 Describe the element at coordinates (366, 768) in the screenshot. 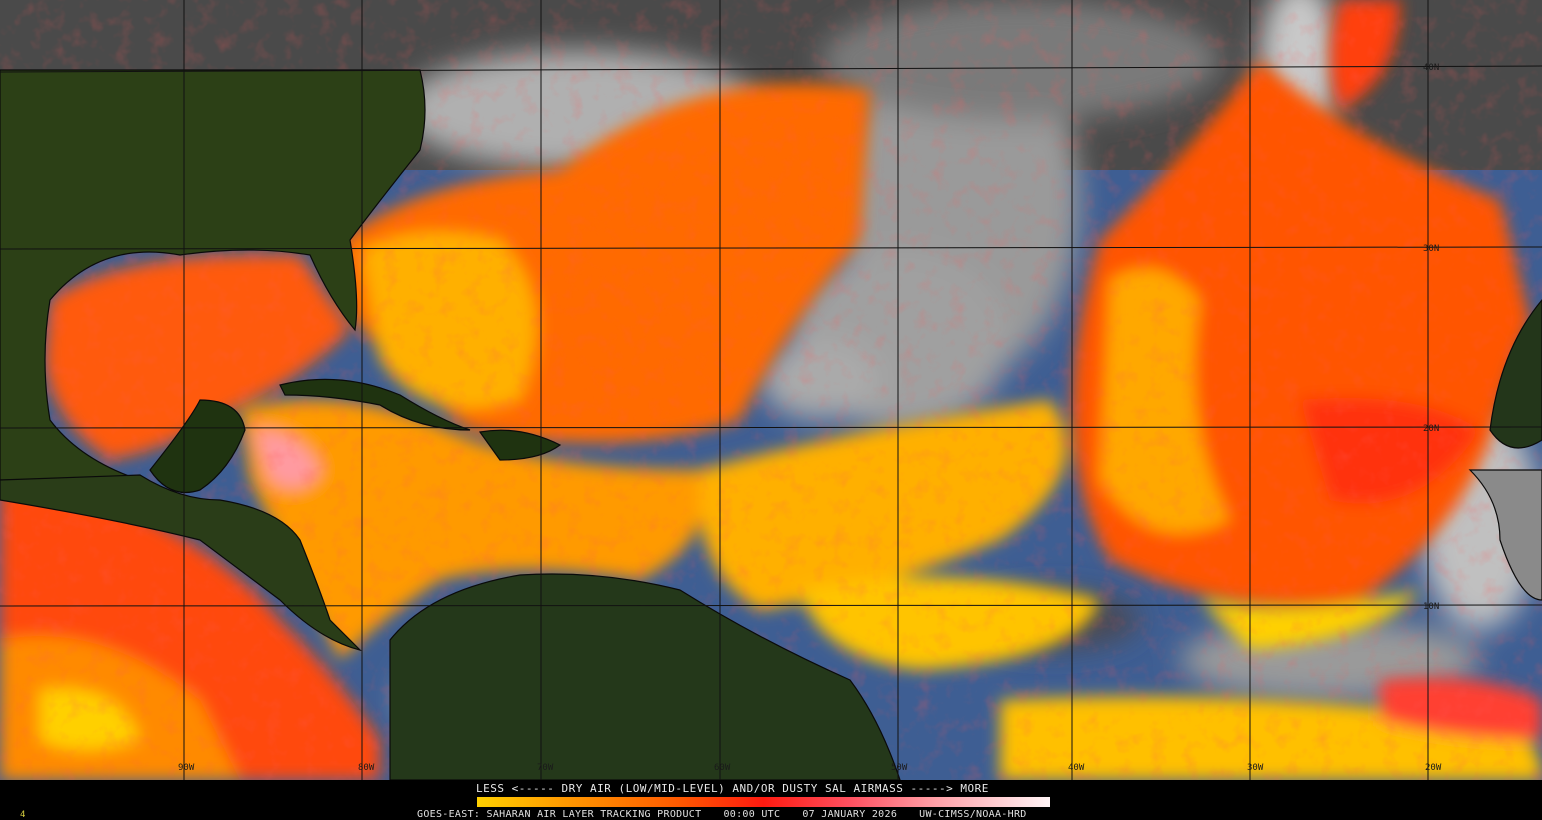

I see `lon-label: 80W` at that location.